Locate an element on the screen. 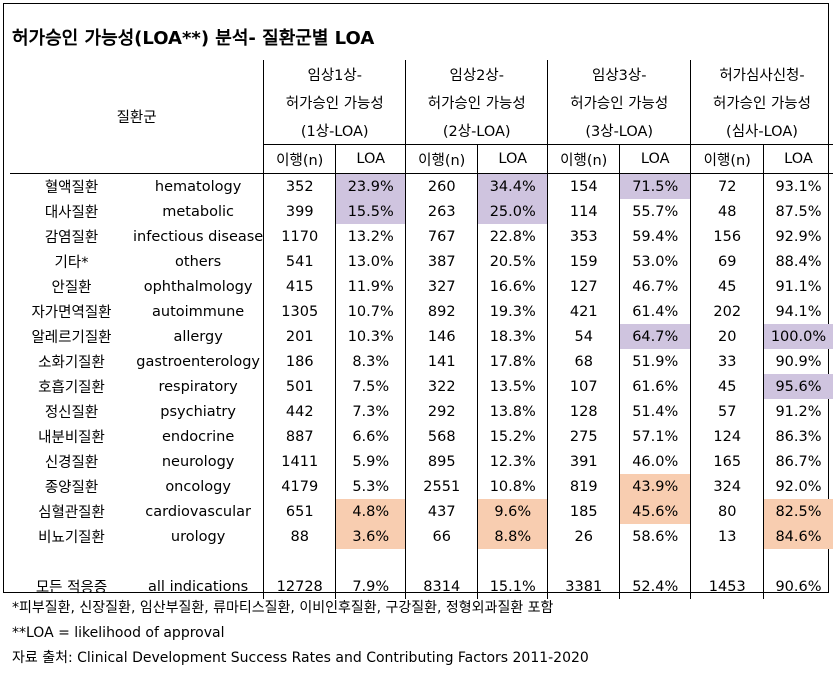  count-cell: 66 is located at coordinates (441, 536).